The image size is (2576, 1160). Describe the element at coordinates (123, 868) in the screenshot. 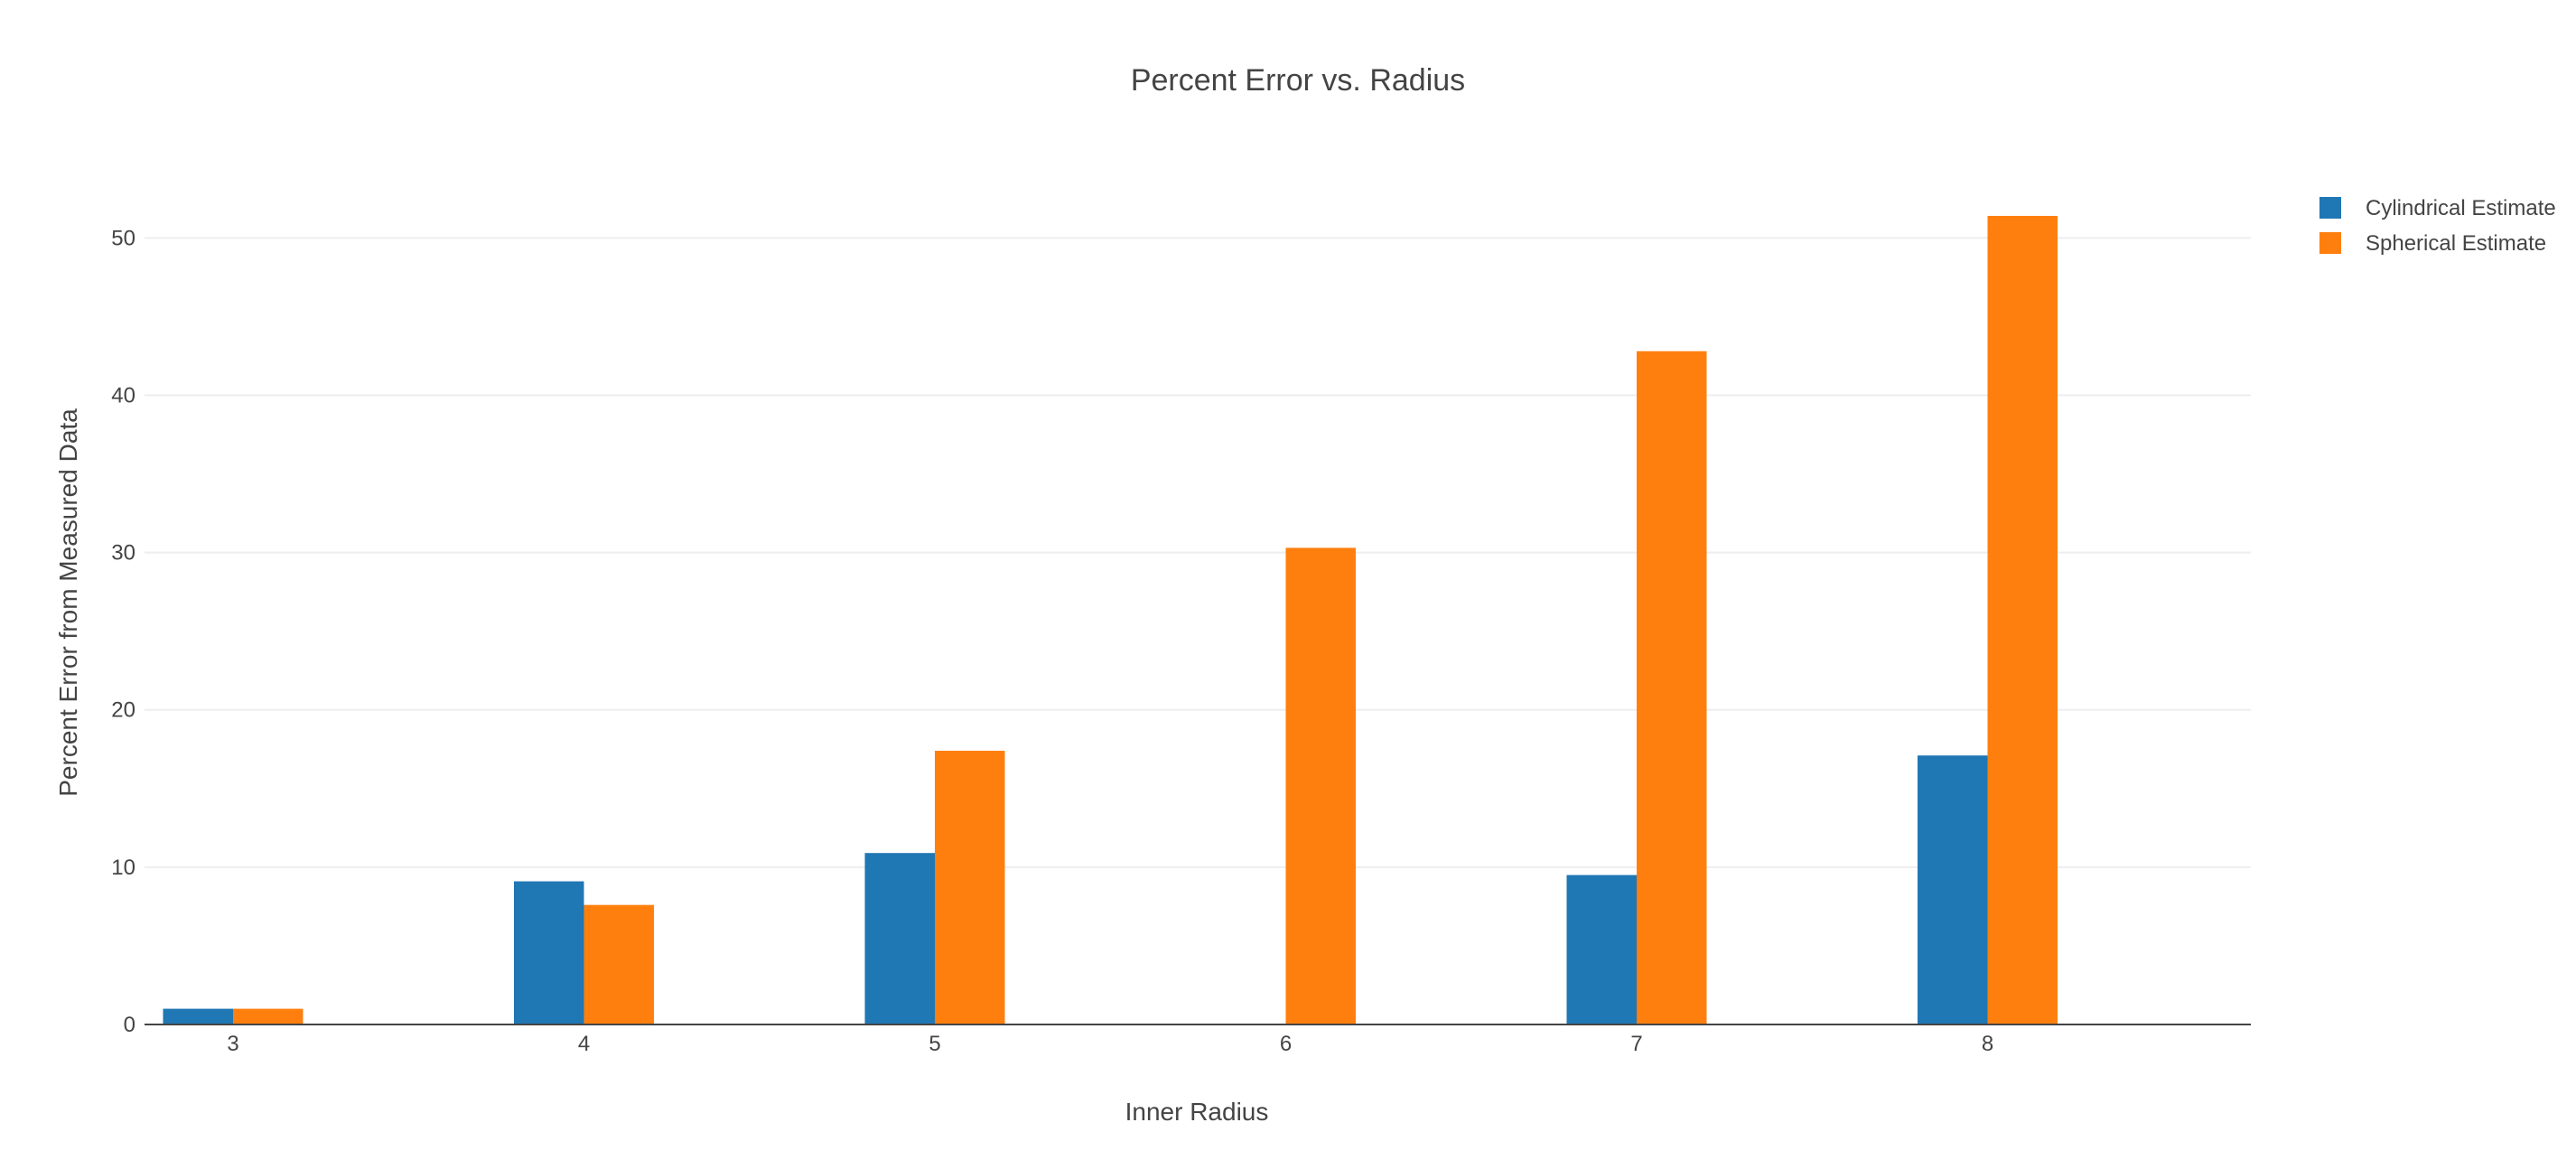

I see `y-tick-label-10: 10` at that location.